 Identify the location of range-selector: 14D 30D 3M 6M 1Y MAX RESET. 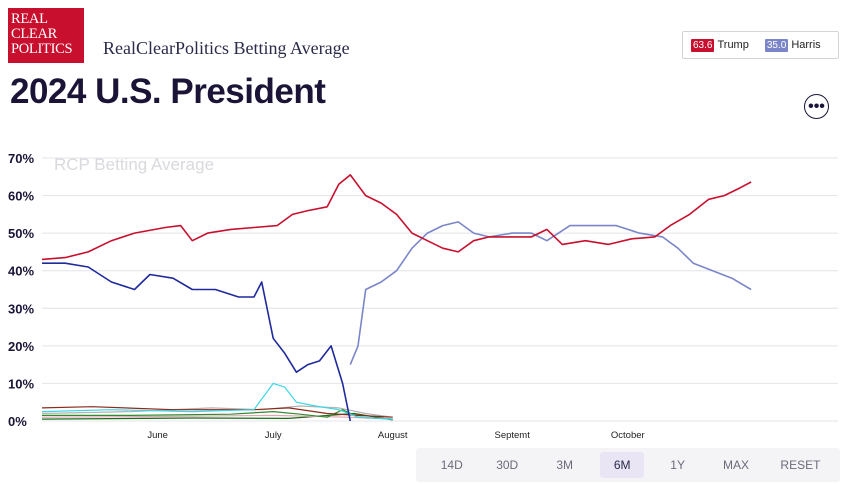
(628, 465).